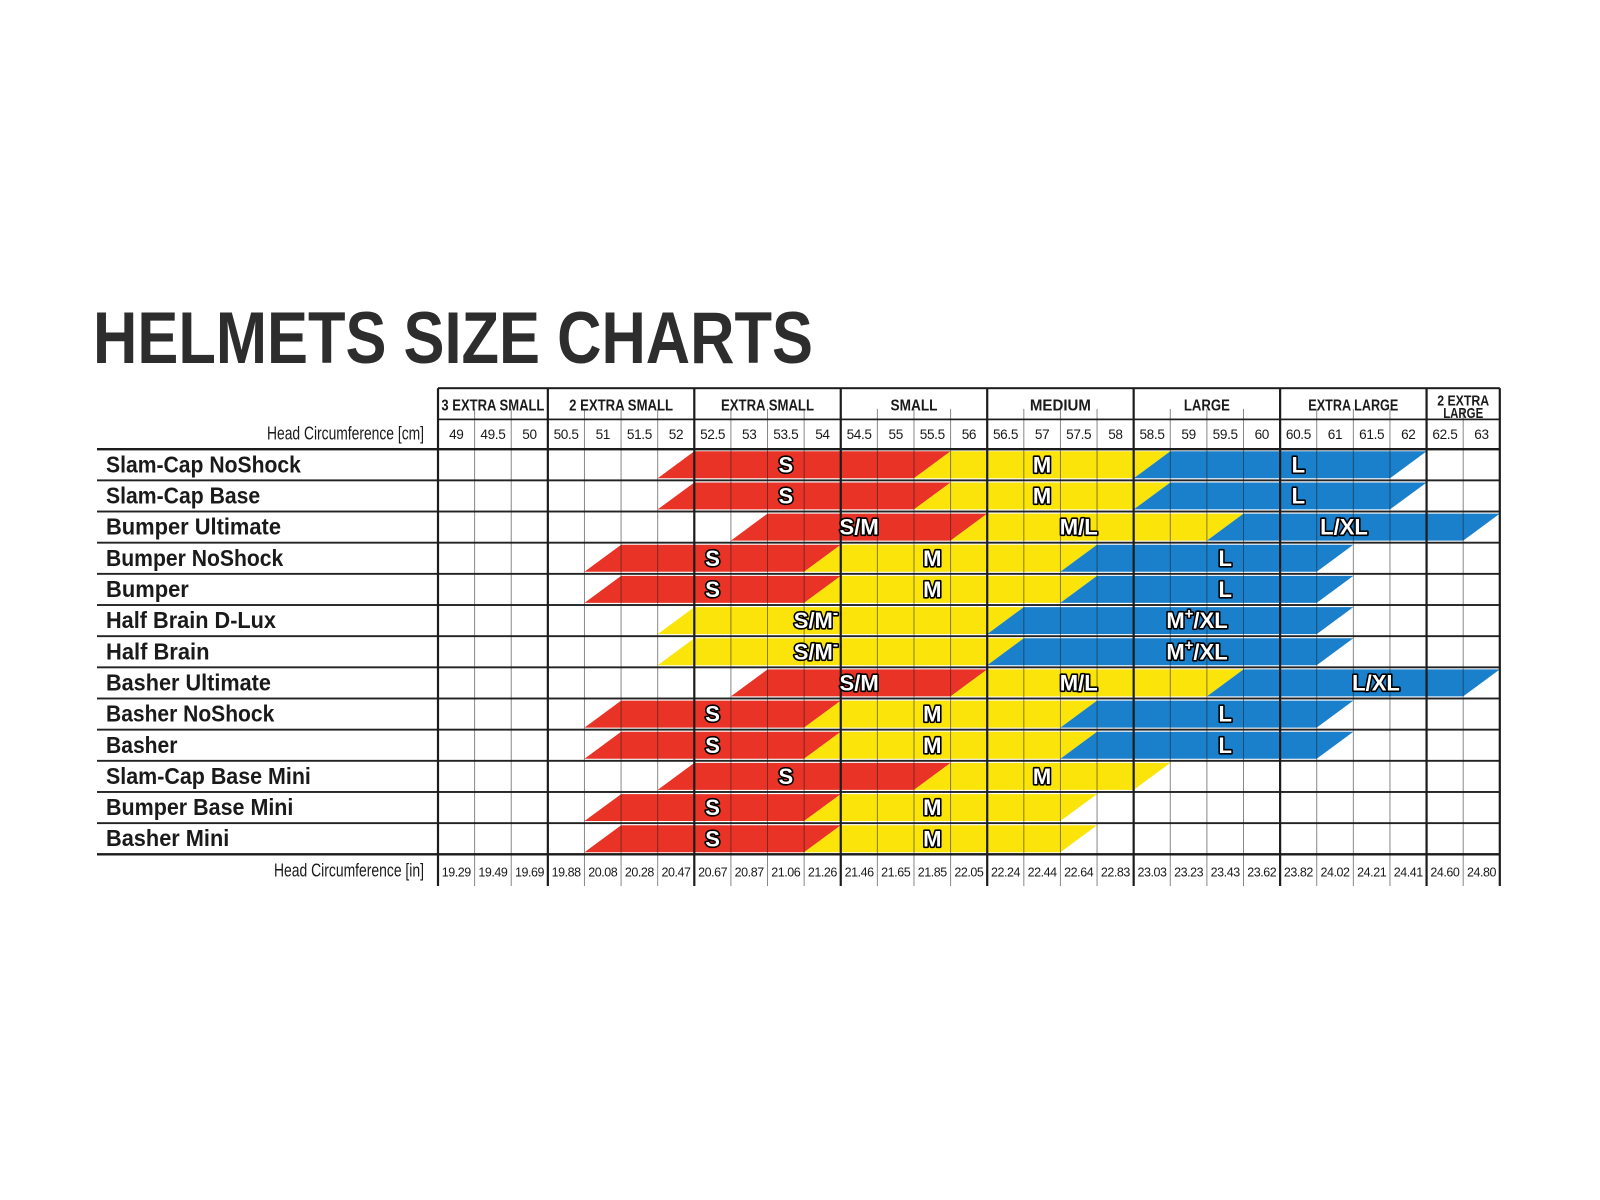 The height and width of the screenshot is (1200, 1600). I want to click on svg-text: 21.06, so click(786, 872).